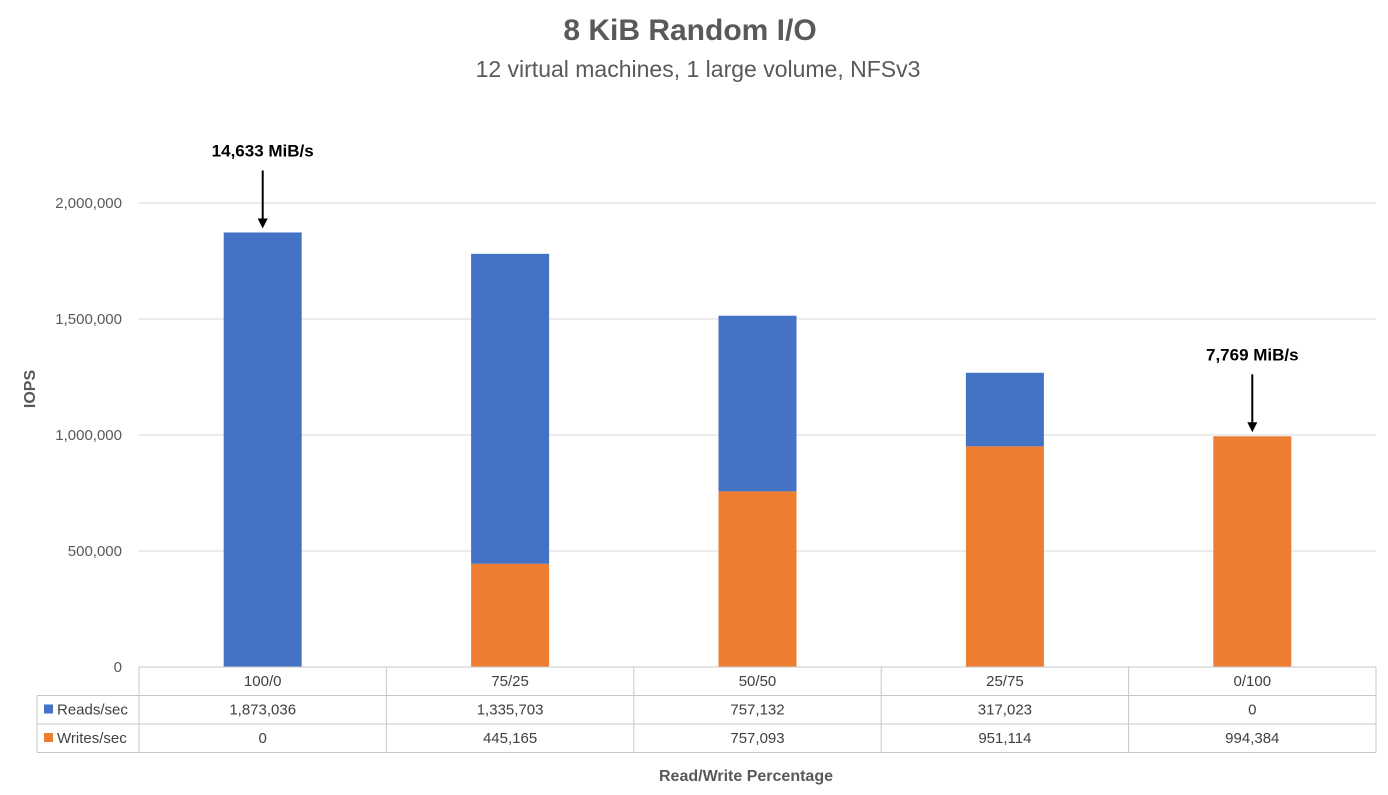 The height and width of the screenshot is (795, 1388). Describe the element at coordinates (510, 681) in the screenshot. I see `x-tick-label: 75/25` at that location.